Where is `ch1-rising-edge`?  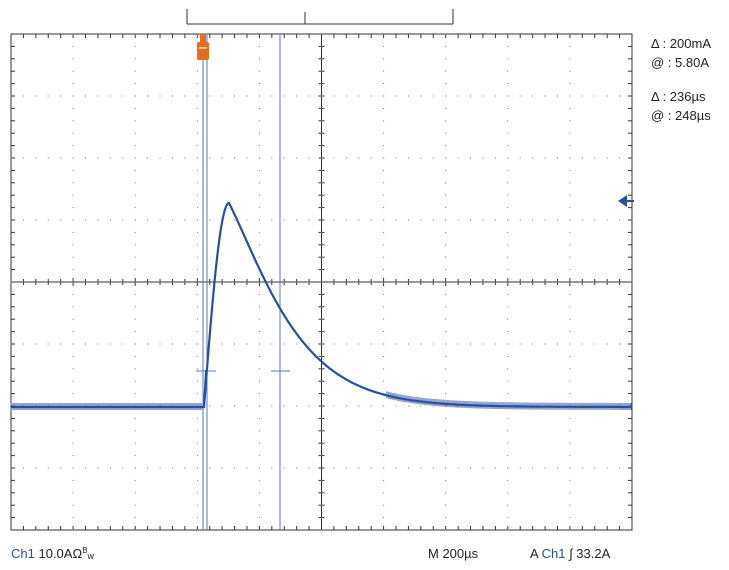 ch1-rising-edge is located at coordinates (205, 388).